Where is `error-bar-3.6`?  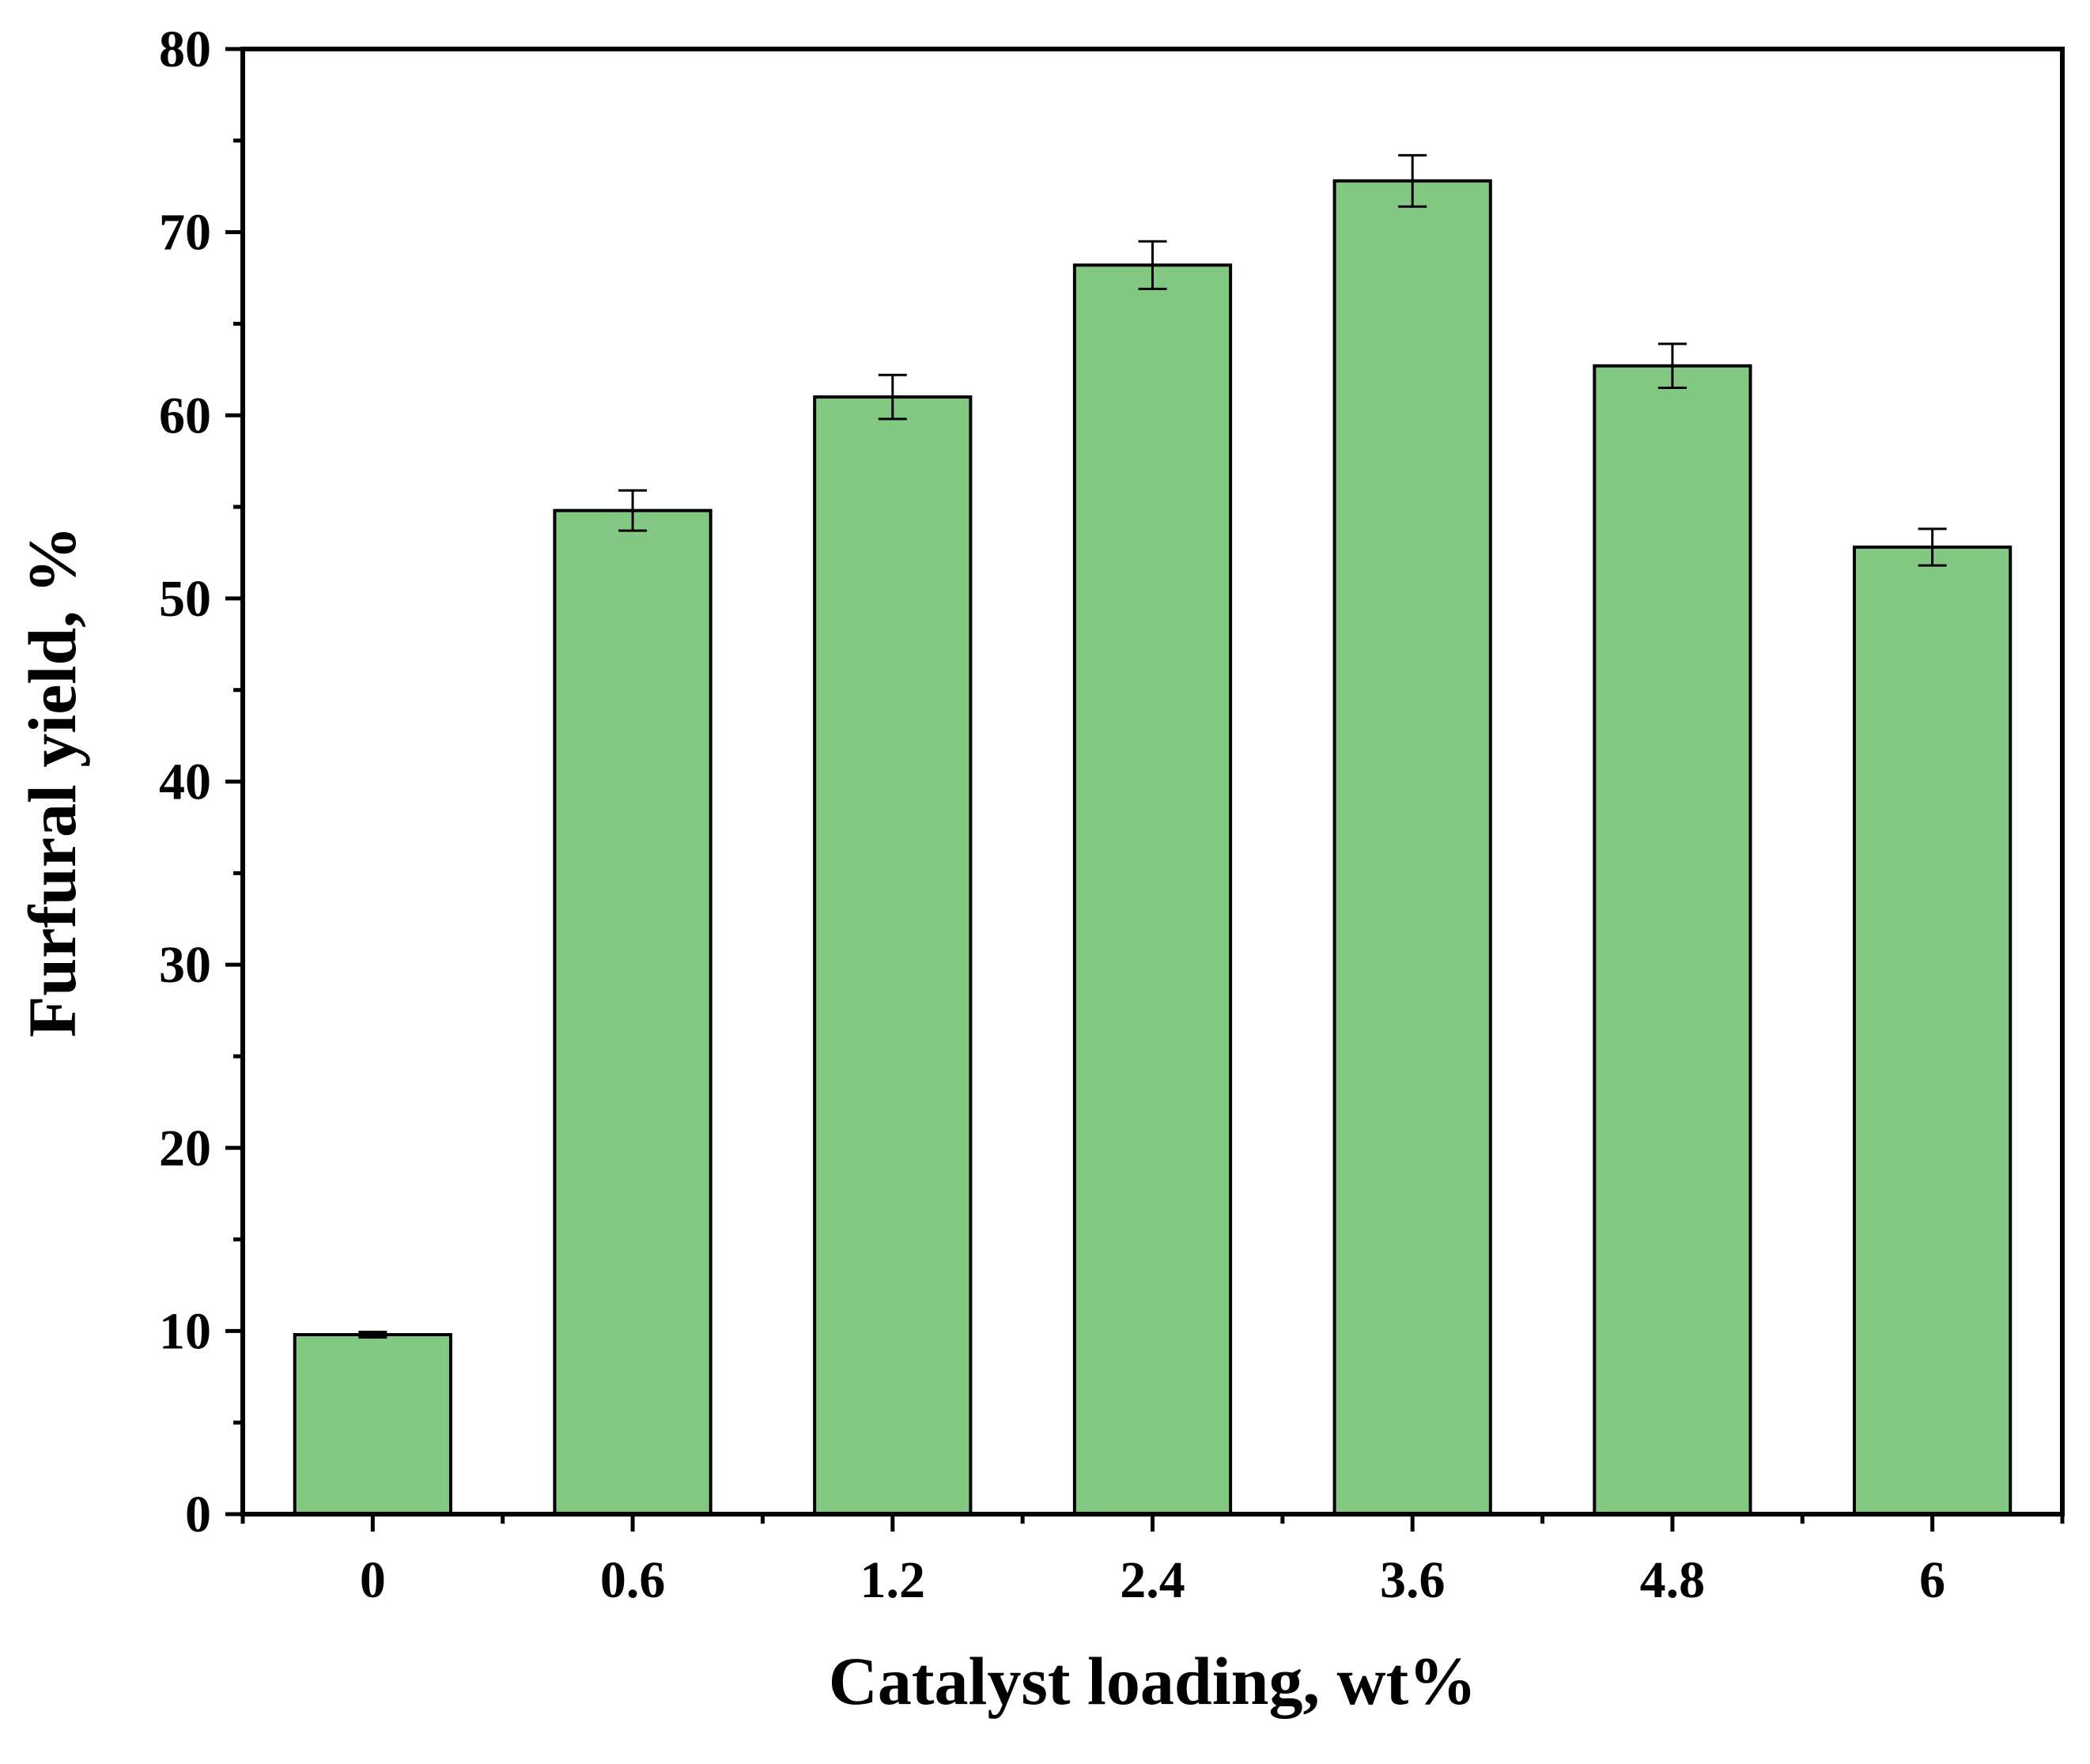
error-bar-3.6 is located at coordinates (1412, 180).